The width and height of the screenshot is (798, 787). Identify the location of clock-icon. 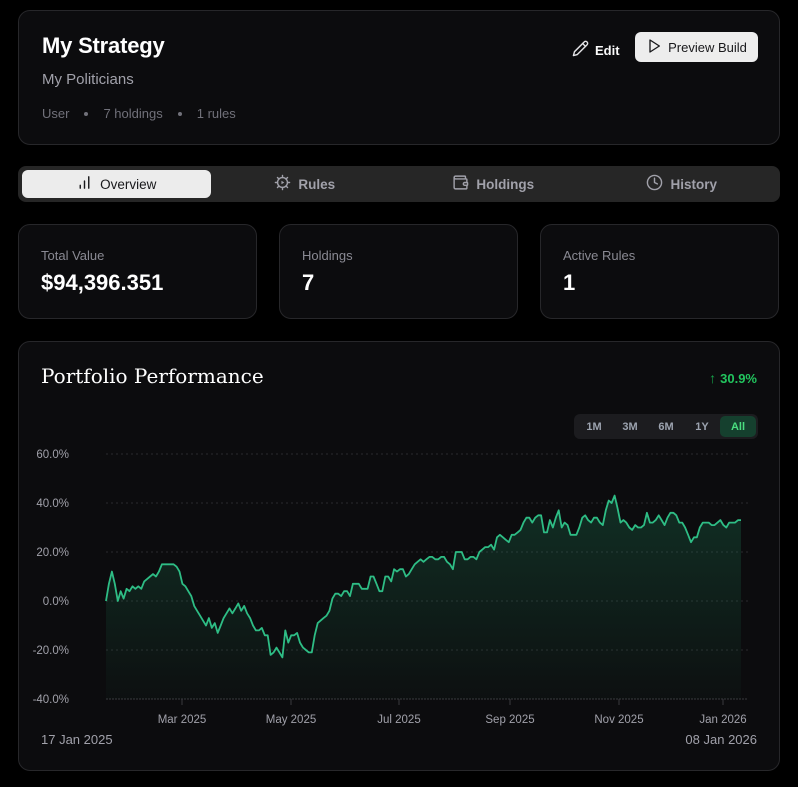
(654, 184).